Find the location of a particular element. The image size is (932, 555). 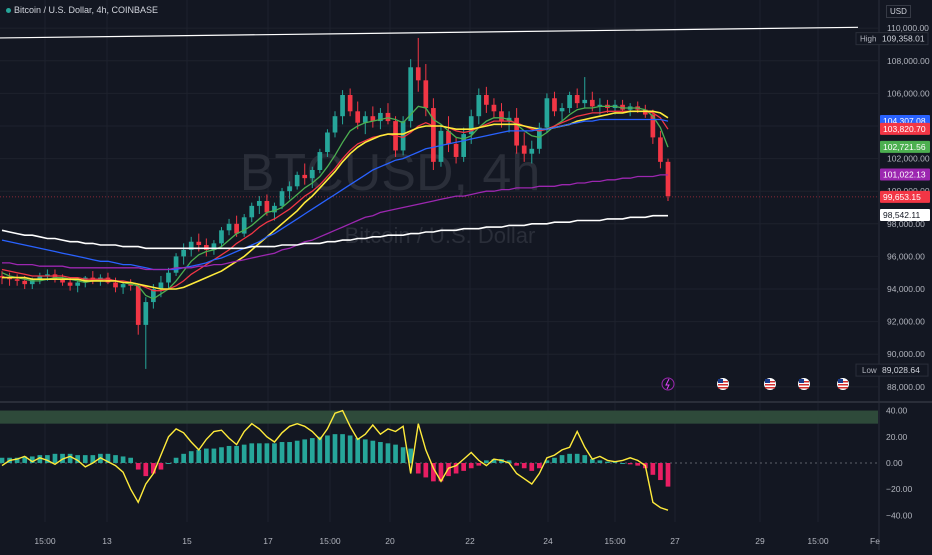

oscillator-line is located at coordinates (335, 460).